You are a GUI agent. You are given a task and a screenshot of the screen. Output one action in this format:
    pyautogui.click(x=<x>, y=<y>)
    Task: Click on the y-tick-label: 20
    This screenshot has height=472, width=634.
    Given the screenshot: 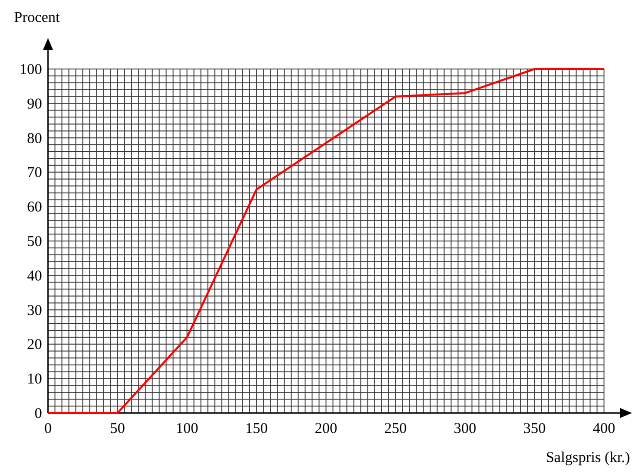 What is the action you would take?
    pyautogui.click(x=34, y=345)
    